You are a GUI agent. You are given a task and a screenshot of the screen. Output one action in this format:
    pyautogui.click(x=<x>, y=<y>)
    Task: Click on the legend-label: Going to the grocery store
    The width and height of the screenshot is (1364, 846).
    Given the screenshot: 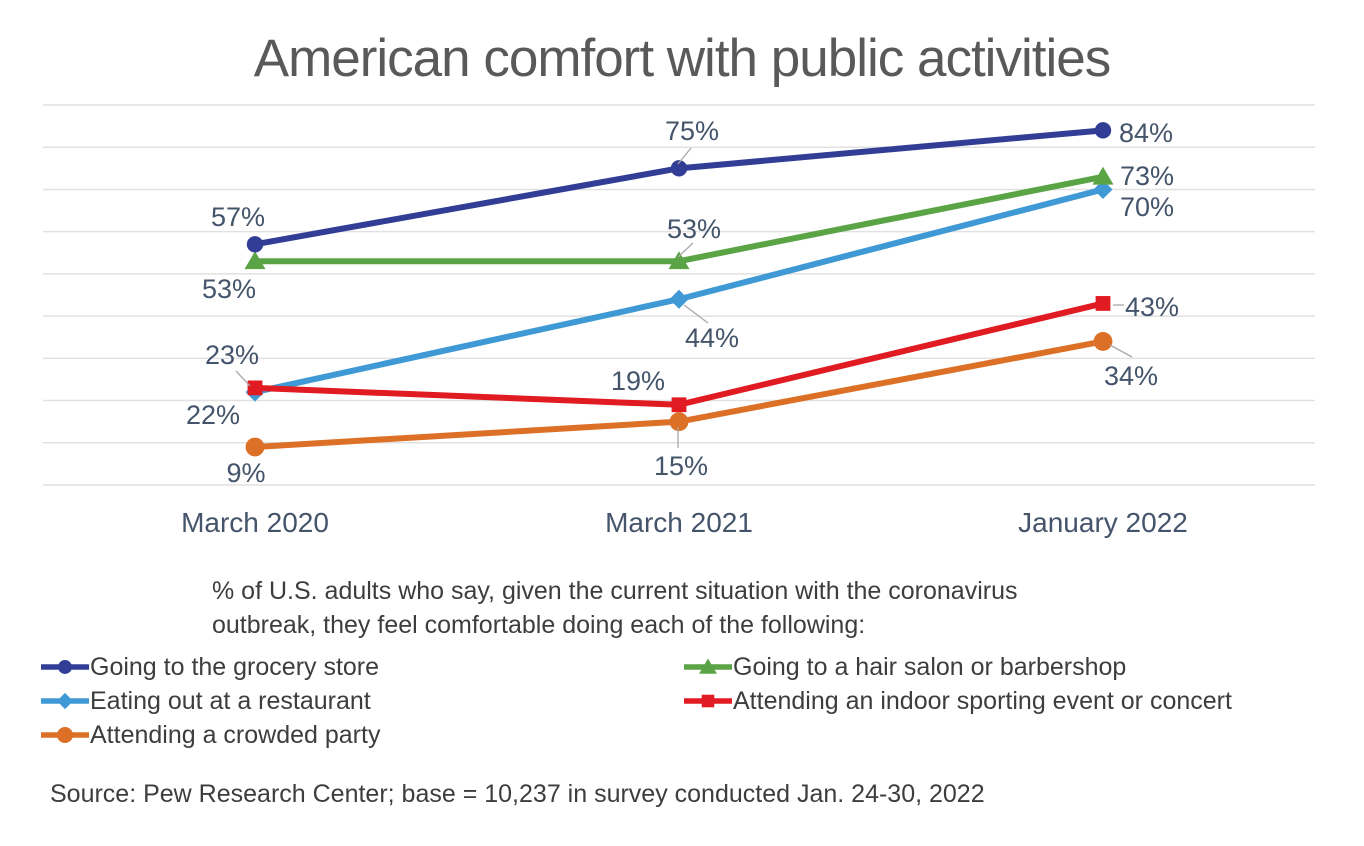 What is the action you would take?
    pyautogui.click(x=235, y=666)
    